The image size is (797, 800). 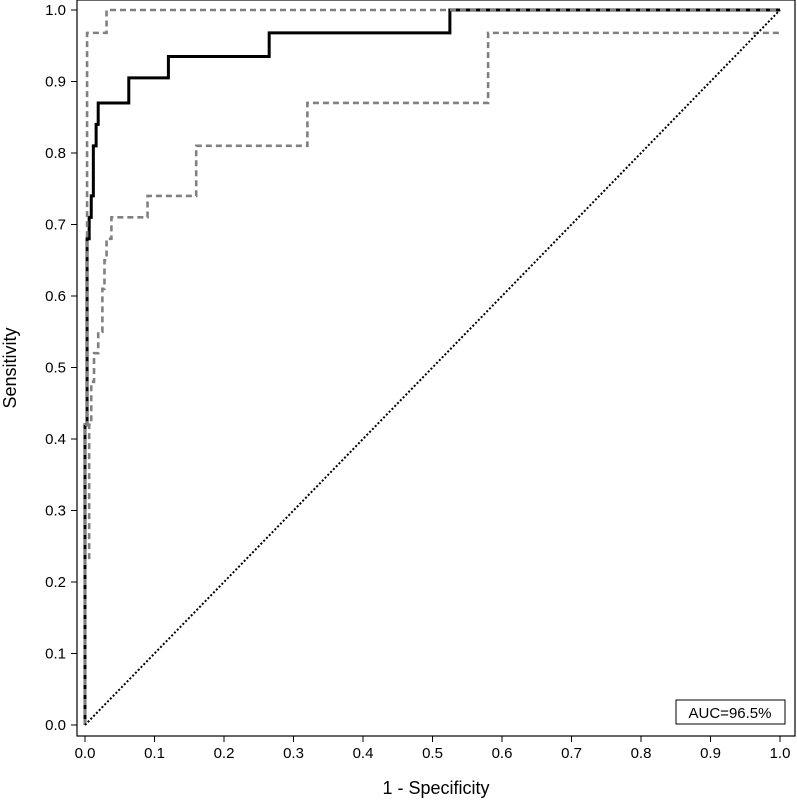 I want to click on y-axis-title: Sensitivity, so click(x=10, y=367).